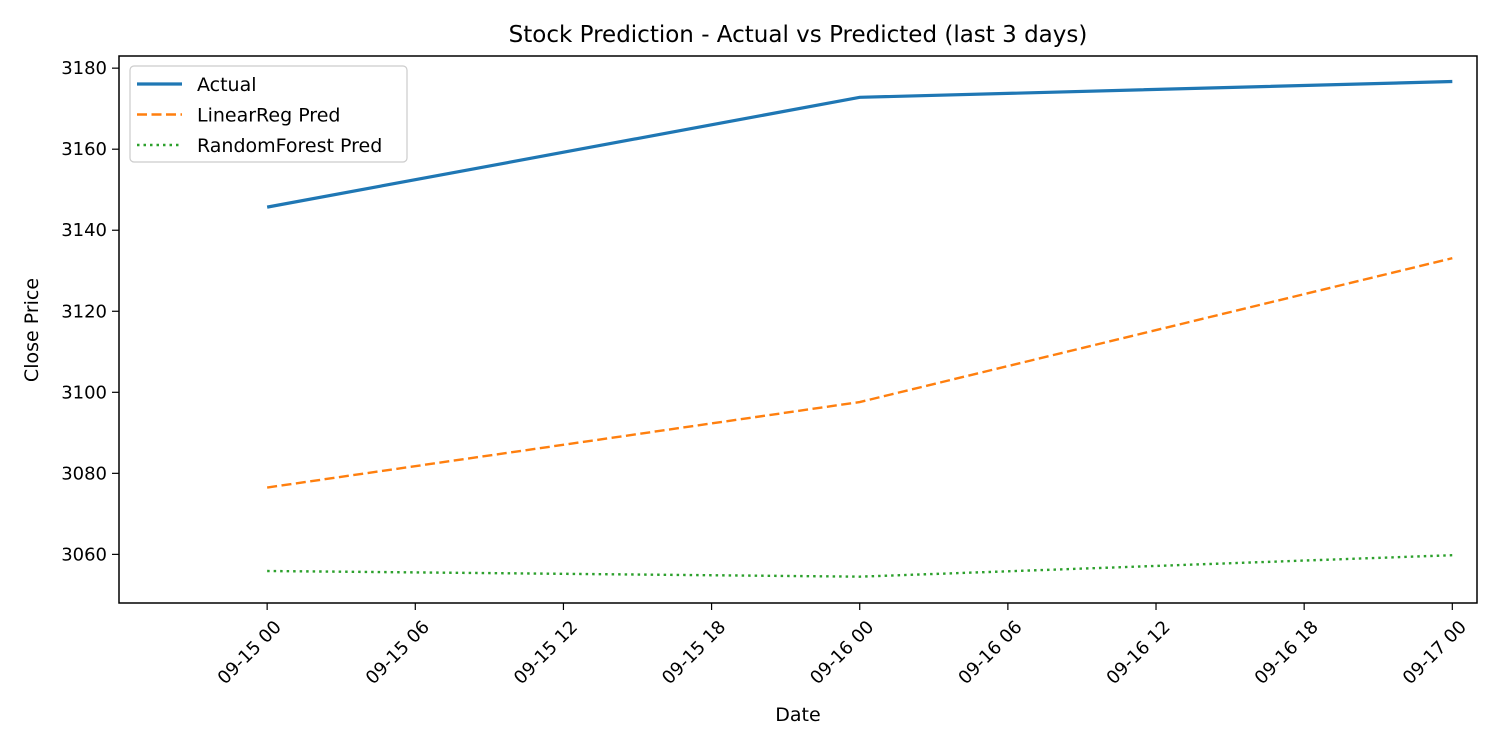 The image size is (1500, 755). Describe the element at coordinates (84, 230) in the screenshot. I see `y-tick-label: 3140` at that location.